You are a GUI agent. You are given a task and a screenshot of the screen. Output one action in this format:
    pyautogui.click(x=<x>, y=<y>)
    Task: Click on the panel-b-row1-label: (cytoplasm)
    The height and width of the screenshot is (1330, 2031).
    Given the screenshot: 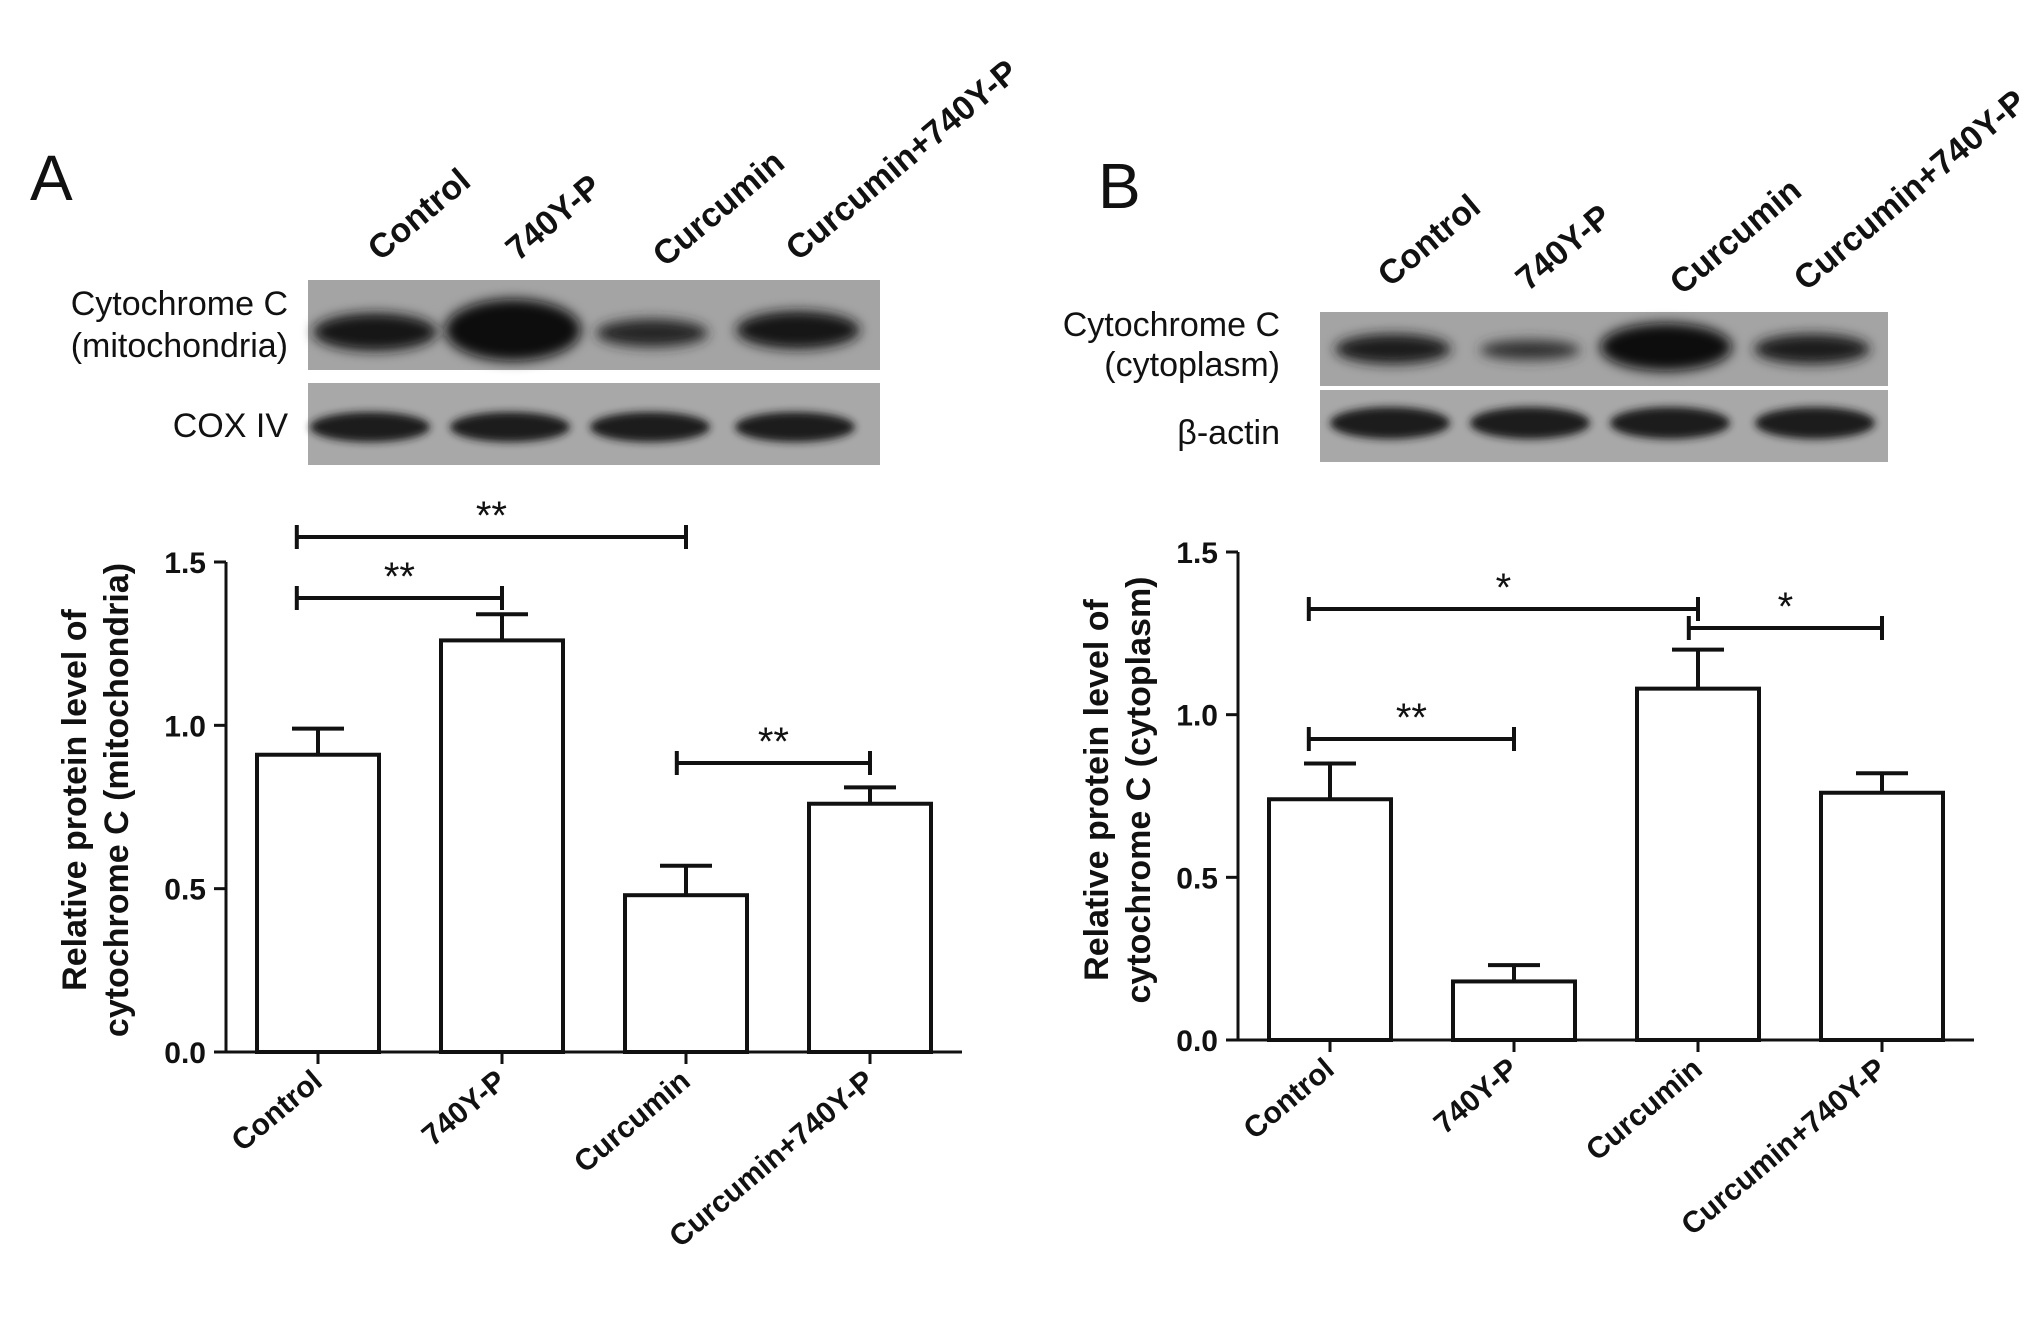 What is the action you would take?
    pyautogui.click(x=1192, y=365)
    